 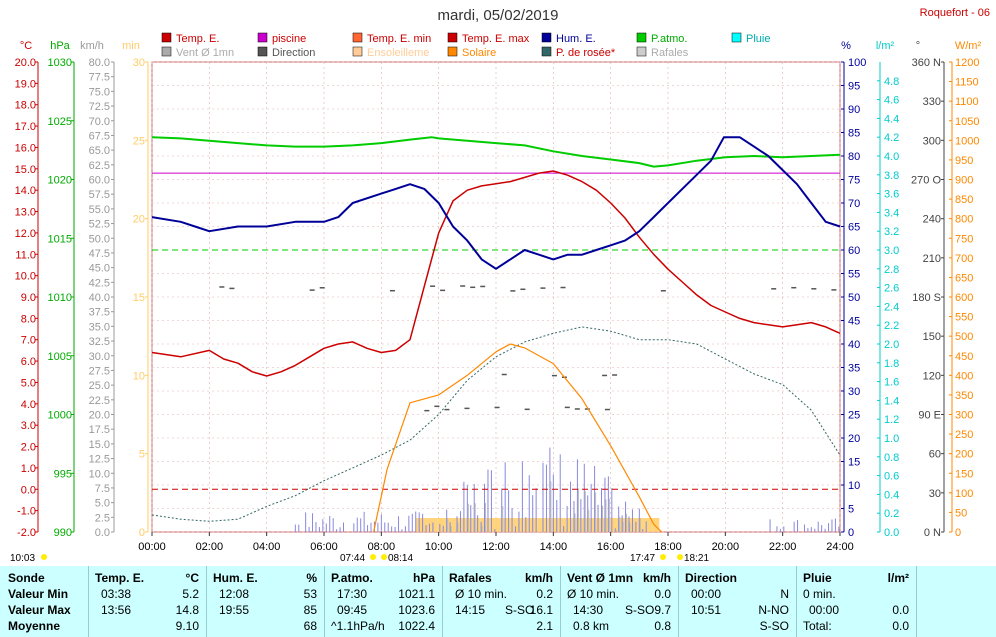 What do you see at coordinates (60, 63) in the screenshot?
I see `axis-label-pressure: 1030` at bounding box center [60, 63].